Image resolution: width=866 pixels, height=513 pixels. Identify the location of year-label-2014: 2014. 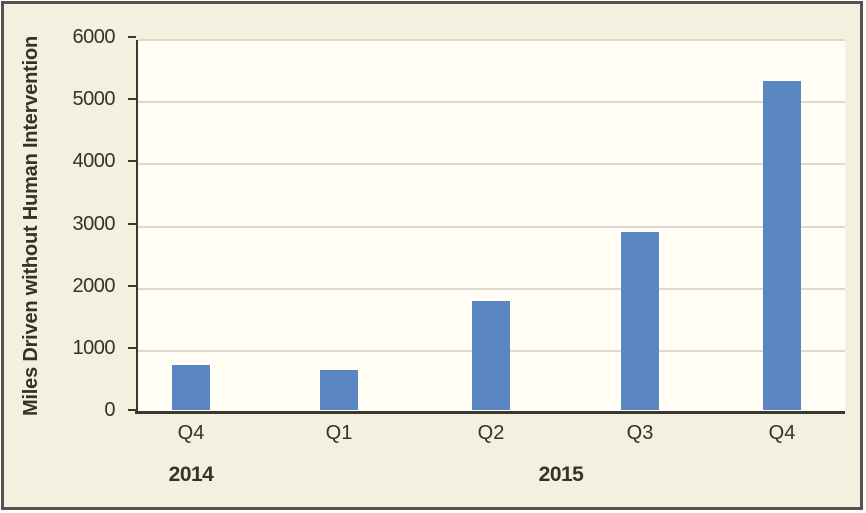
(191, 474).